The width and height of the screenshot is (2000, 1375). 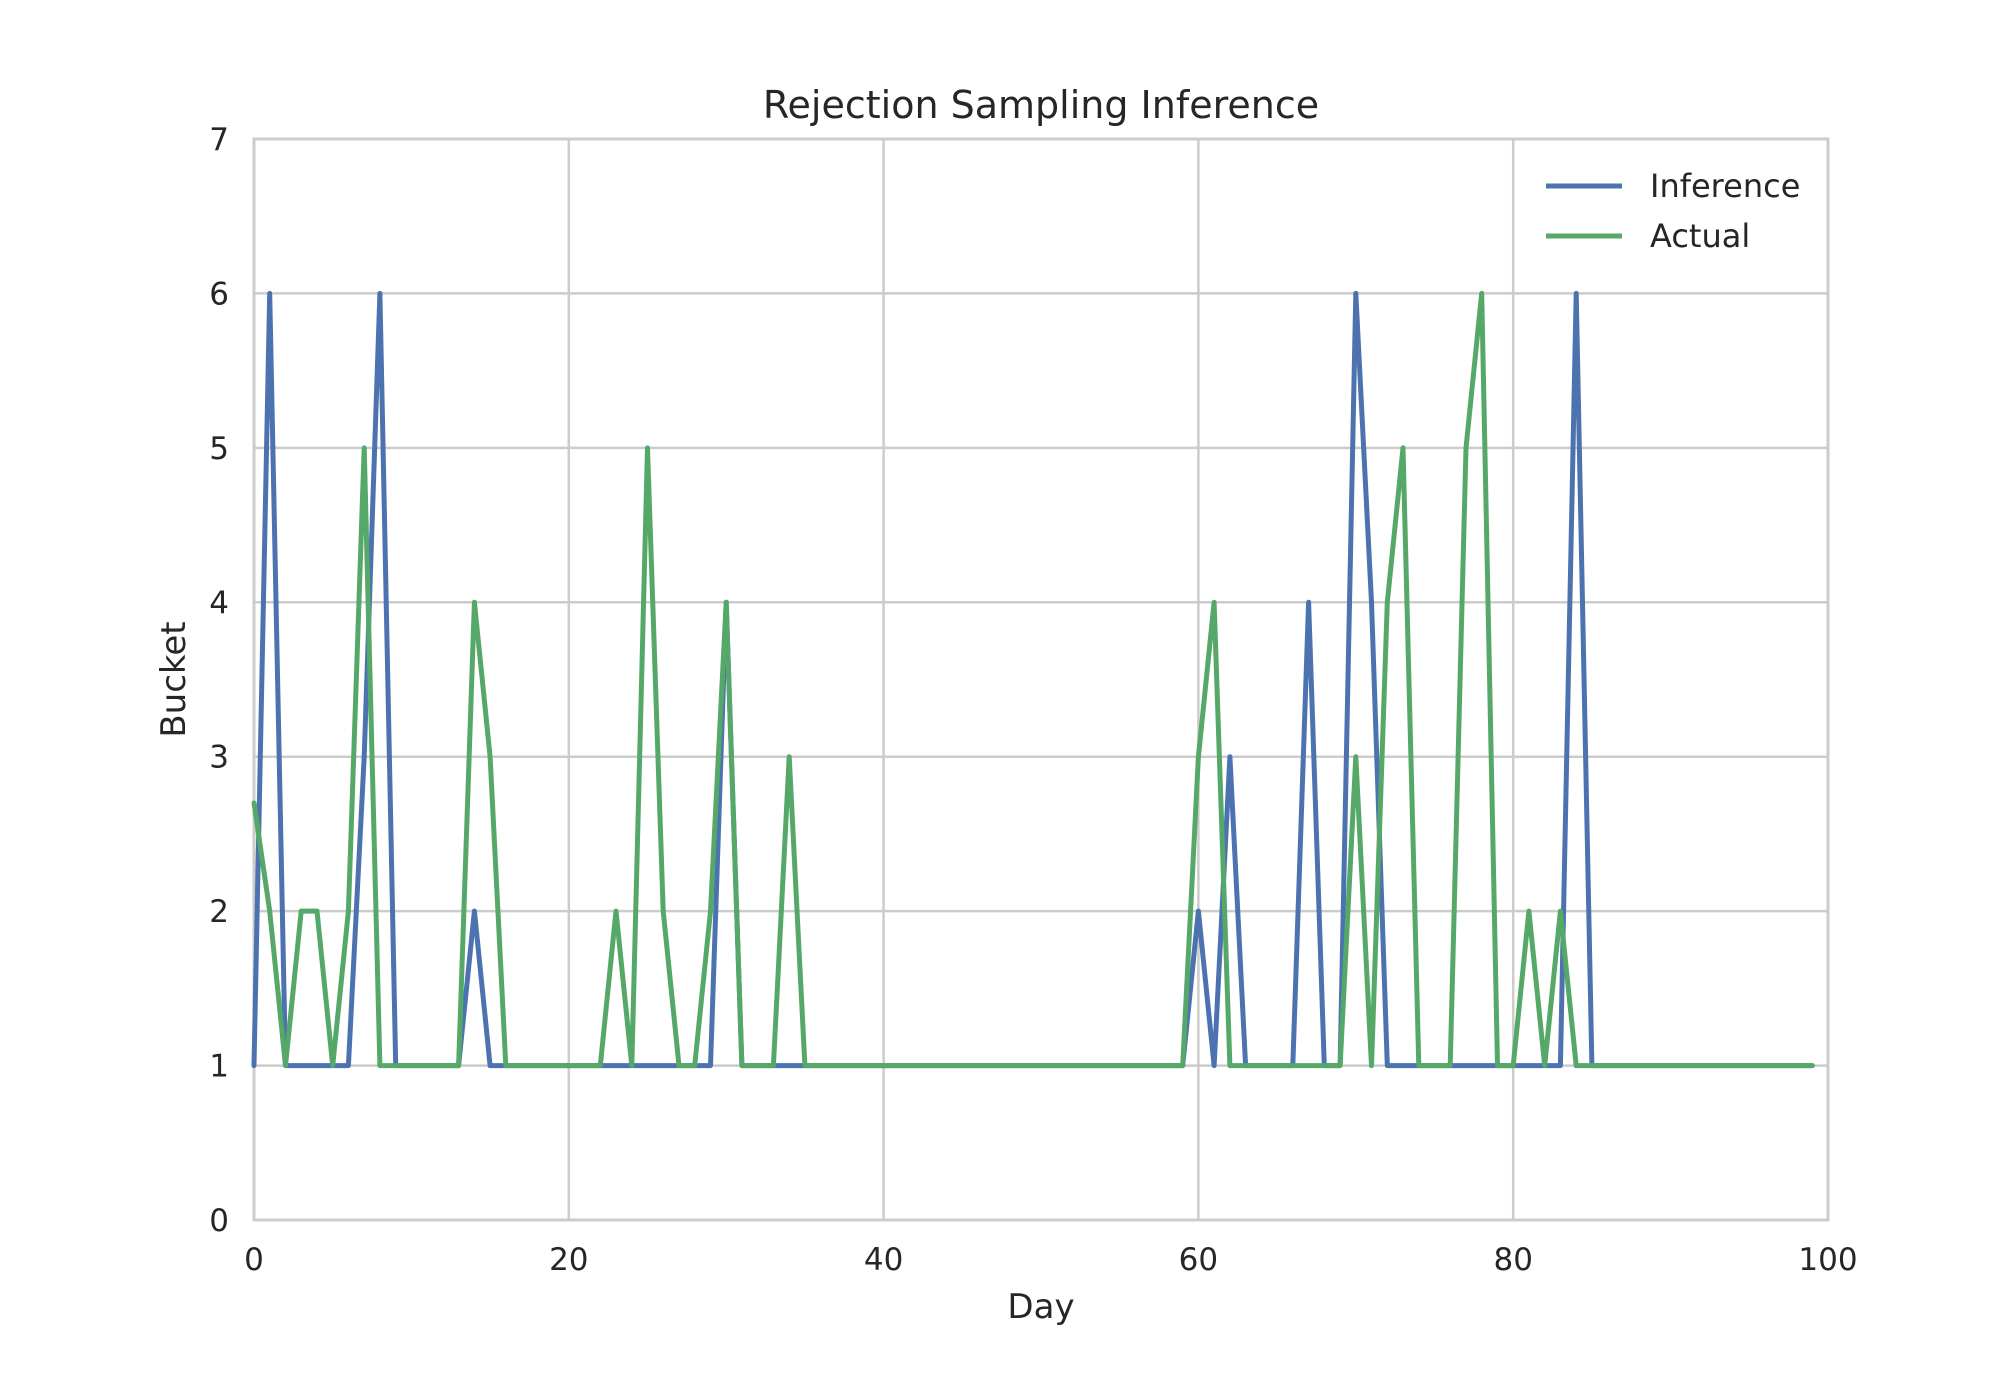 I want to click on y-tick-label: 1, so click(x=219, y=1067).